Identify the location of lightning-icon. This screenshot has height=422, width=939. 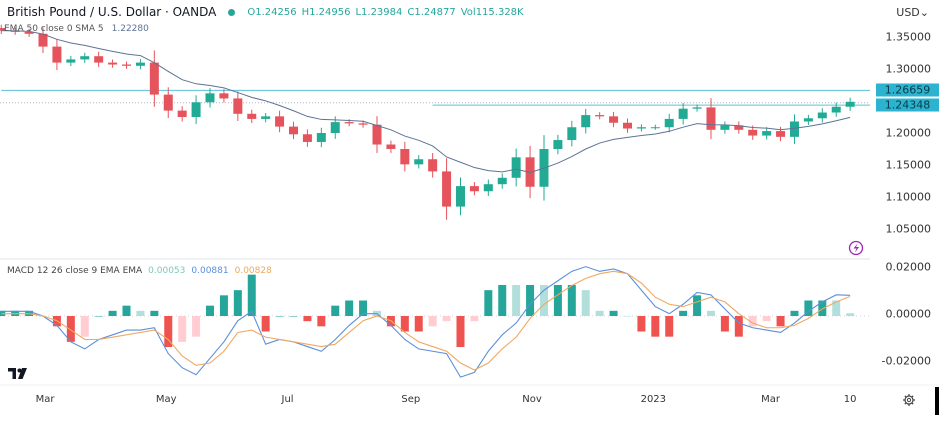
(856, 248).